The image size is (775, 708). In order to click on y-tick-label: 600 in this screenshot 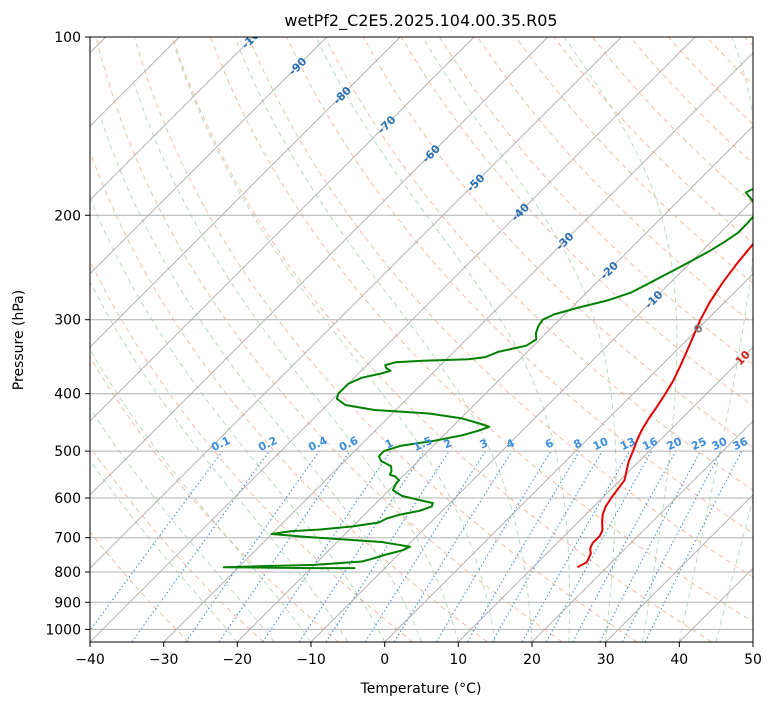, I will do `click(67, 499)`.